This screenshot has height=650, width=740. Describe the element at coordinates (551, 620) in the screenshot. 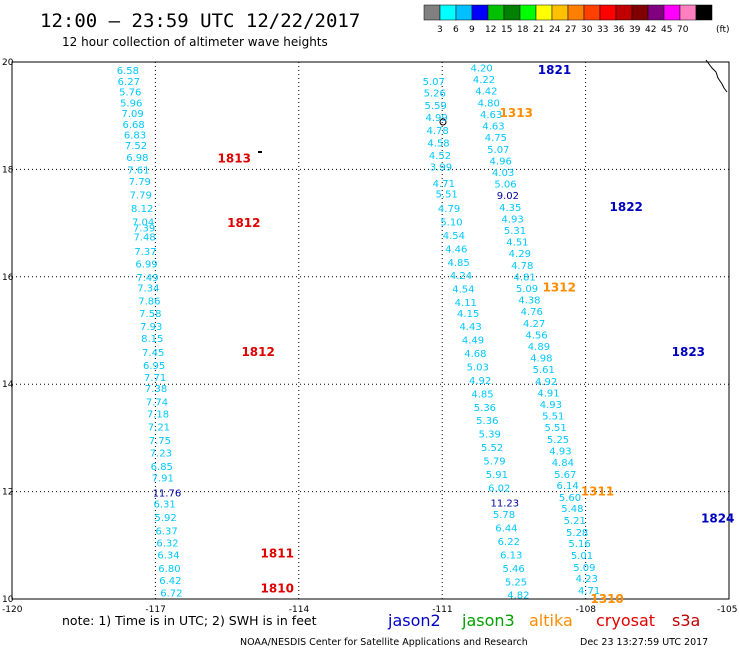

I see `legend-entry-altika: altika` at that location.